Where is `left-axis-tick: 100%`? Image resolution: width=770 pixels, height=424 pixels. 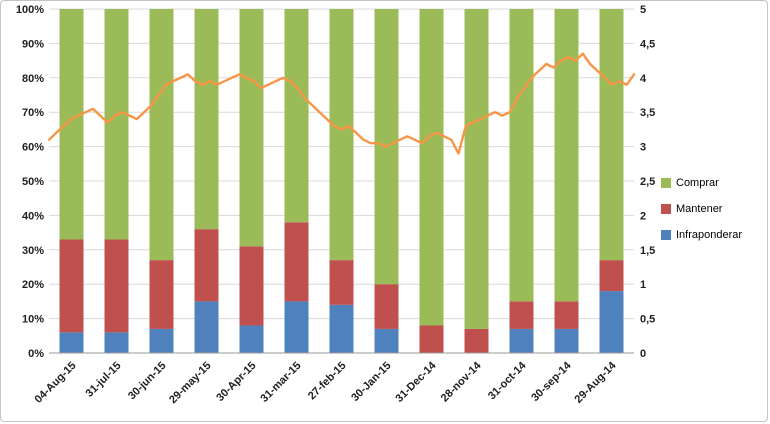
left-axis-tick: 100% is located at coordinates (30, 10).